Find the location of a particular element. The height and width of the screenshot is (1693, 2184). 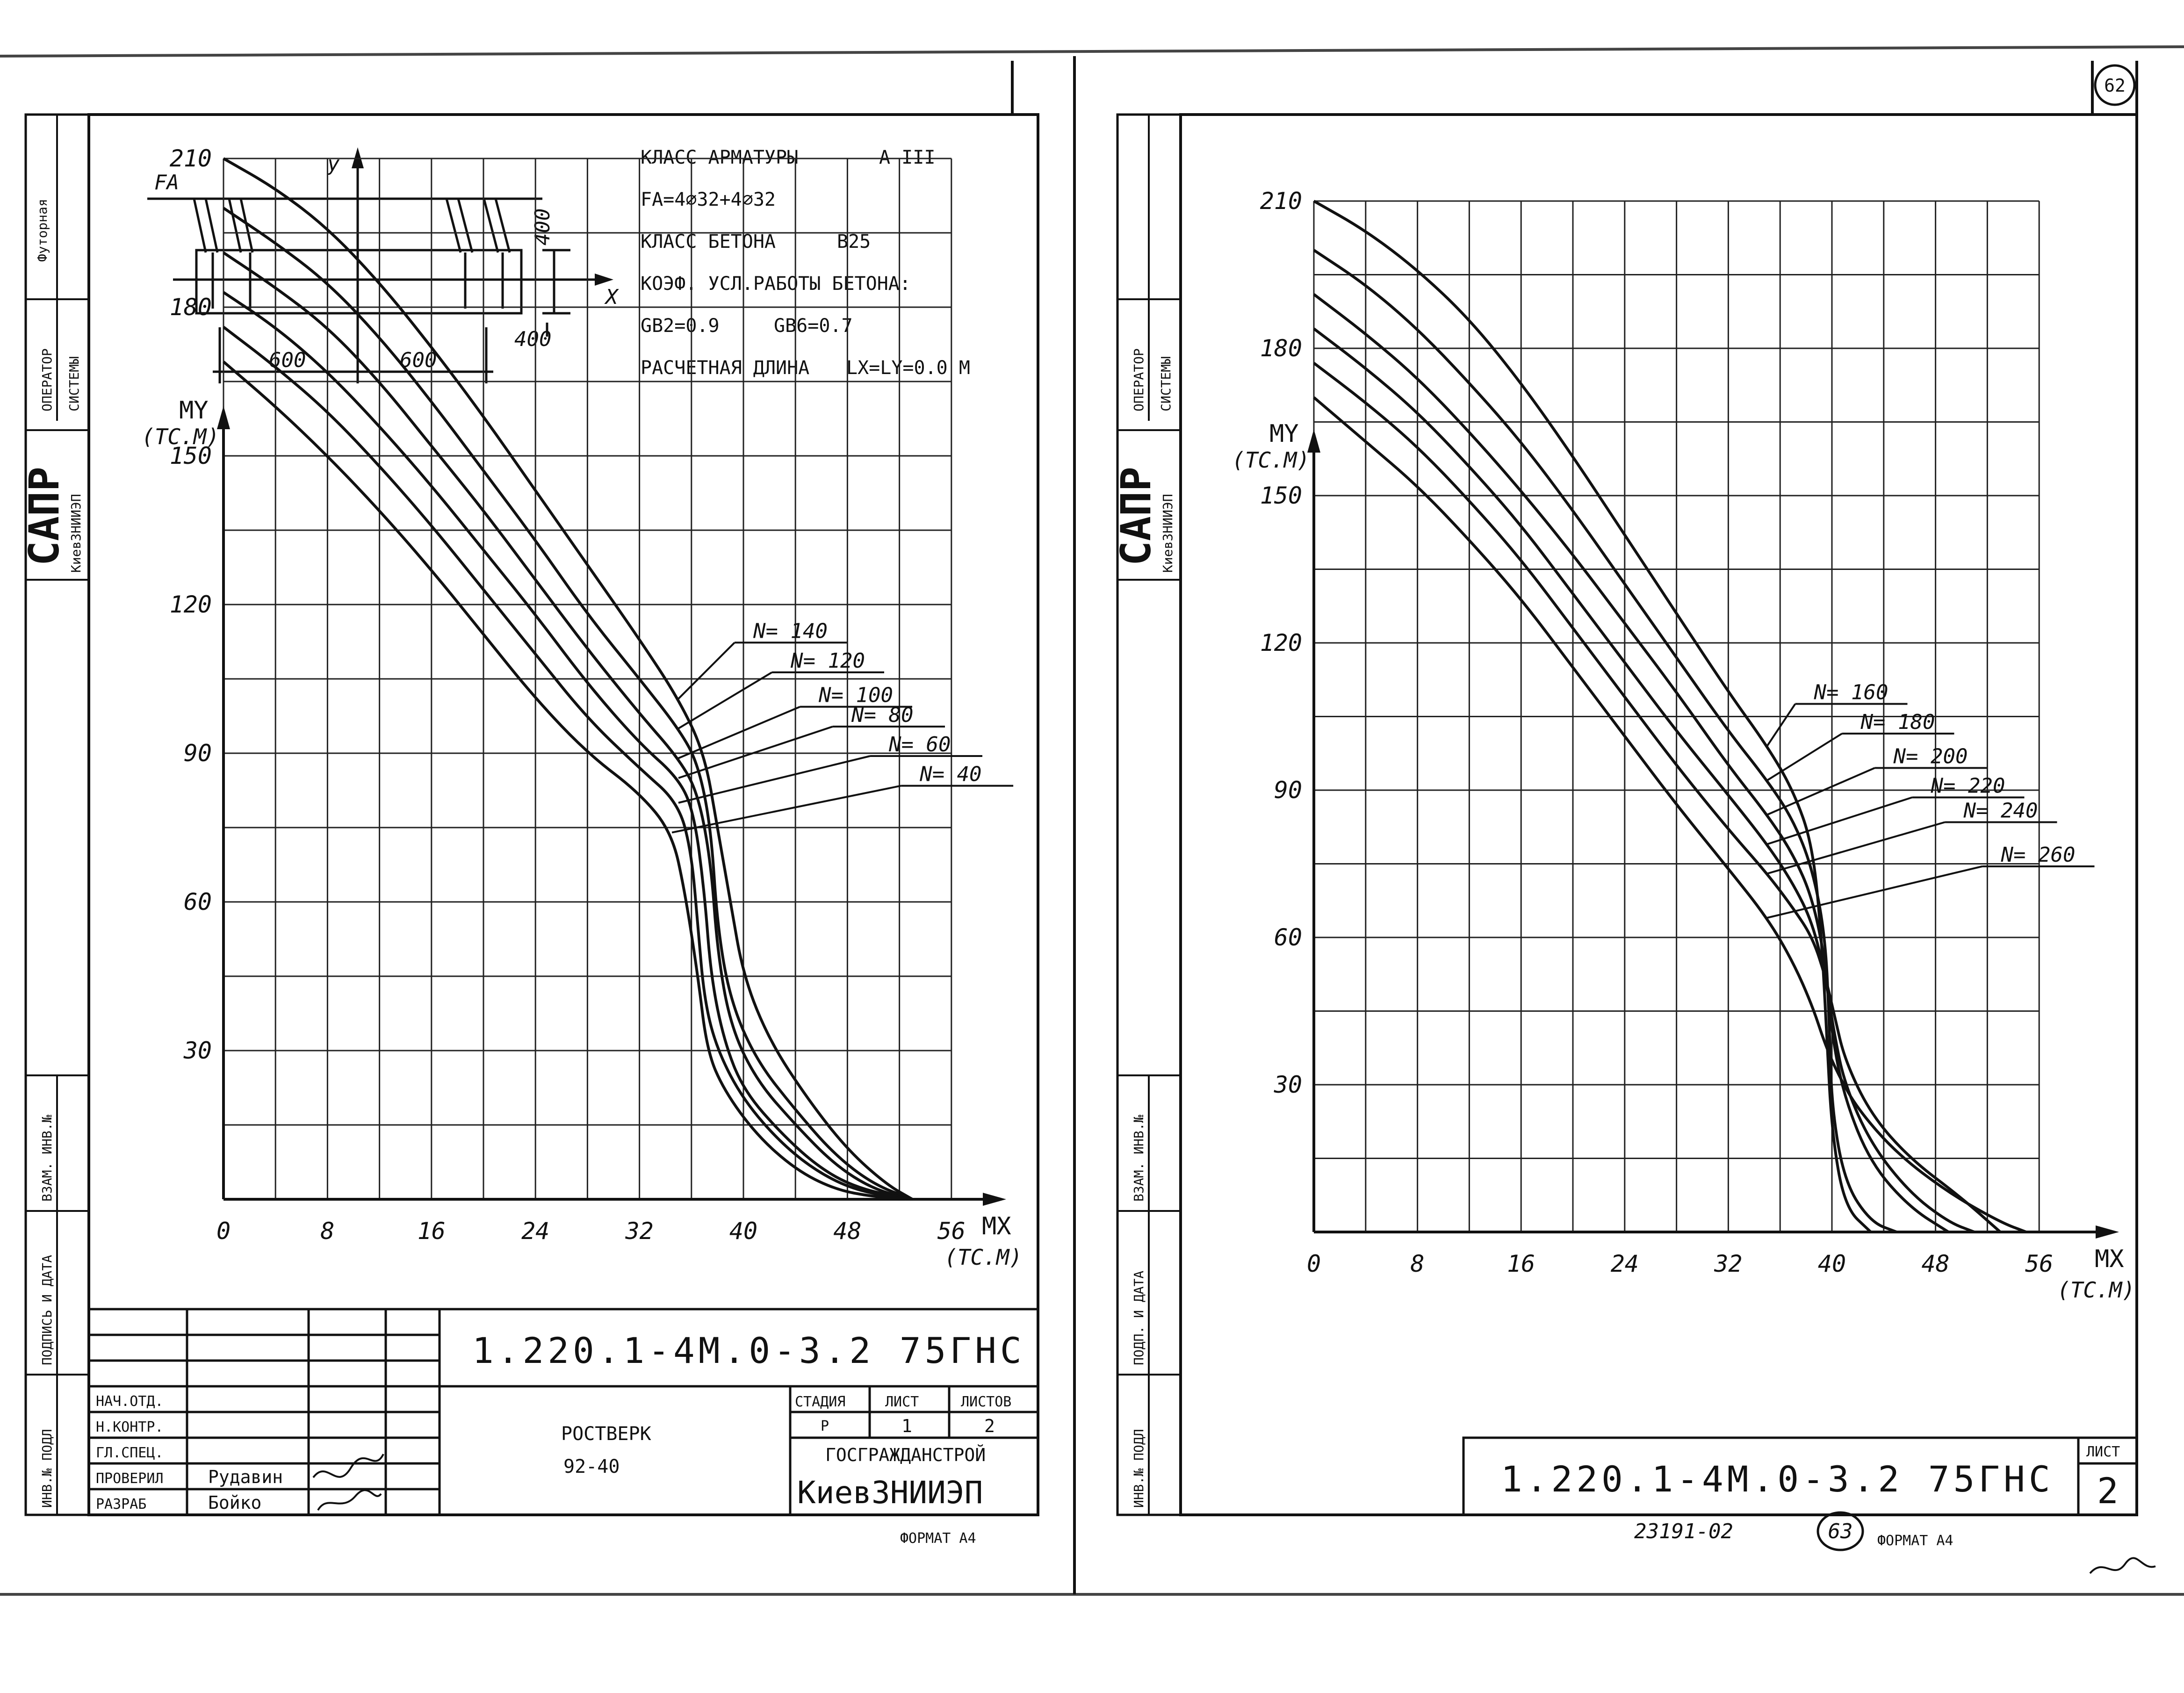

series-label: N= 60 is located at coordinates (919, 745).